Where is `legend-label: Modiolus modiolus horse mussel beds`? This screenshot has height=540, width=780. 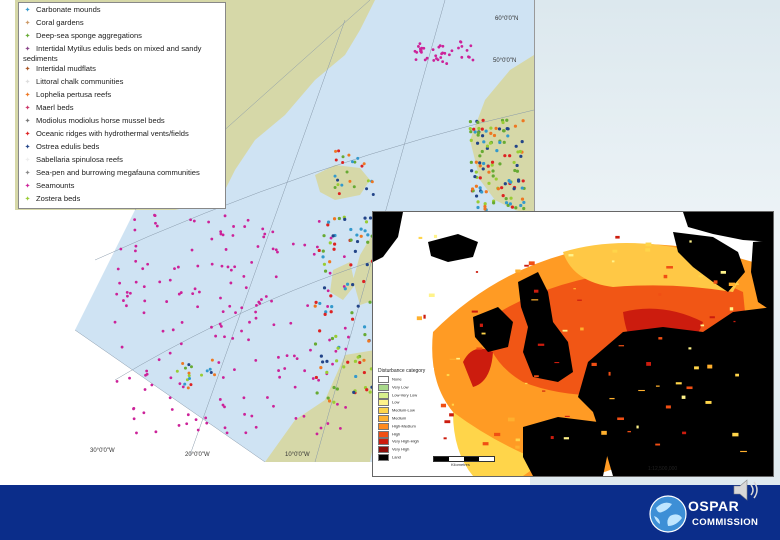 legend-label: Modiolus modiolus horse mussel beds is located at coordinates (100, 120).